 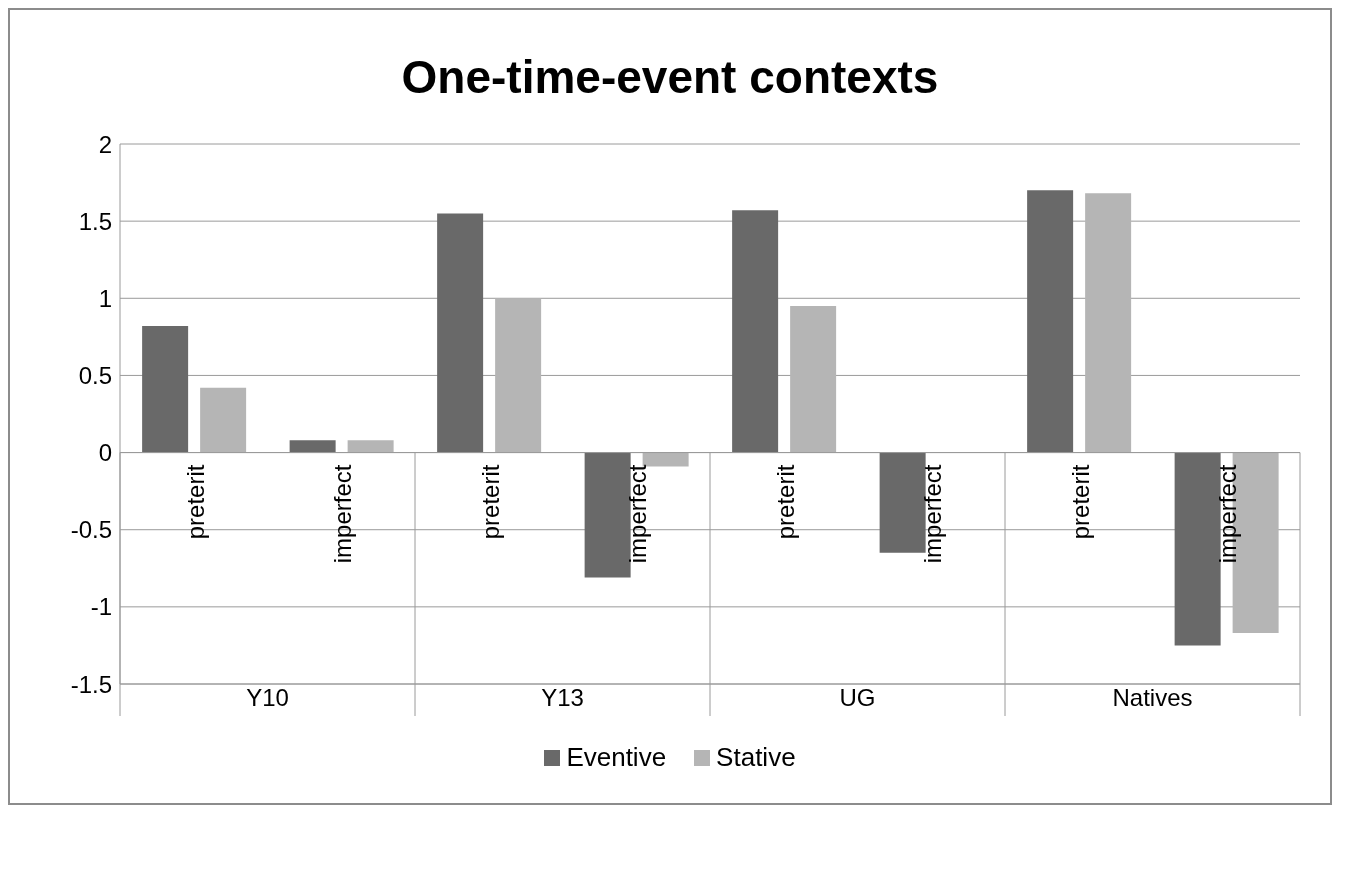 I want to click on y-tick-label: -1.5, so click(x=91, y=684).